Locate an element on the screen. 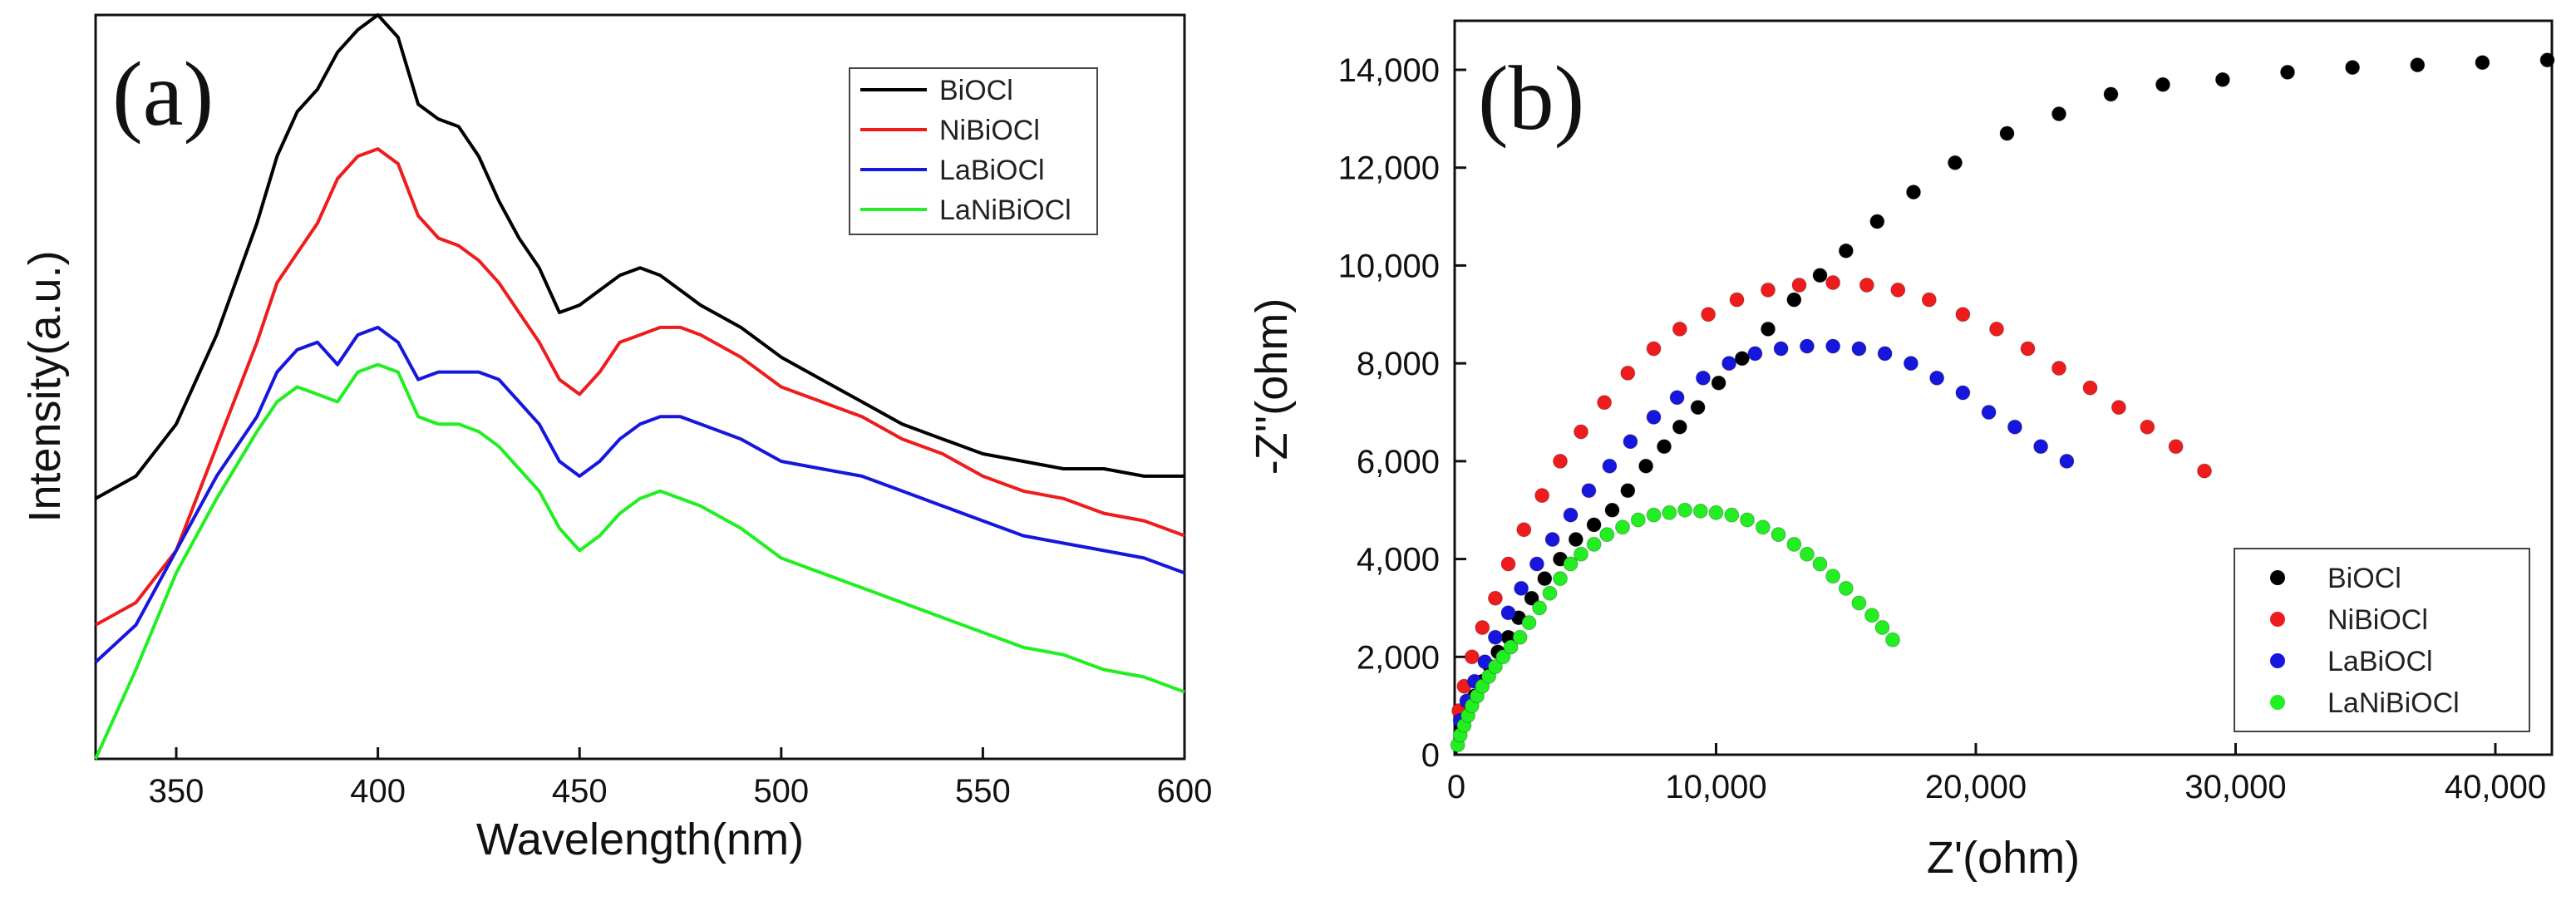  x-tick-label-a: 400 is located at coordinates (378, 791).